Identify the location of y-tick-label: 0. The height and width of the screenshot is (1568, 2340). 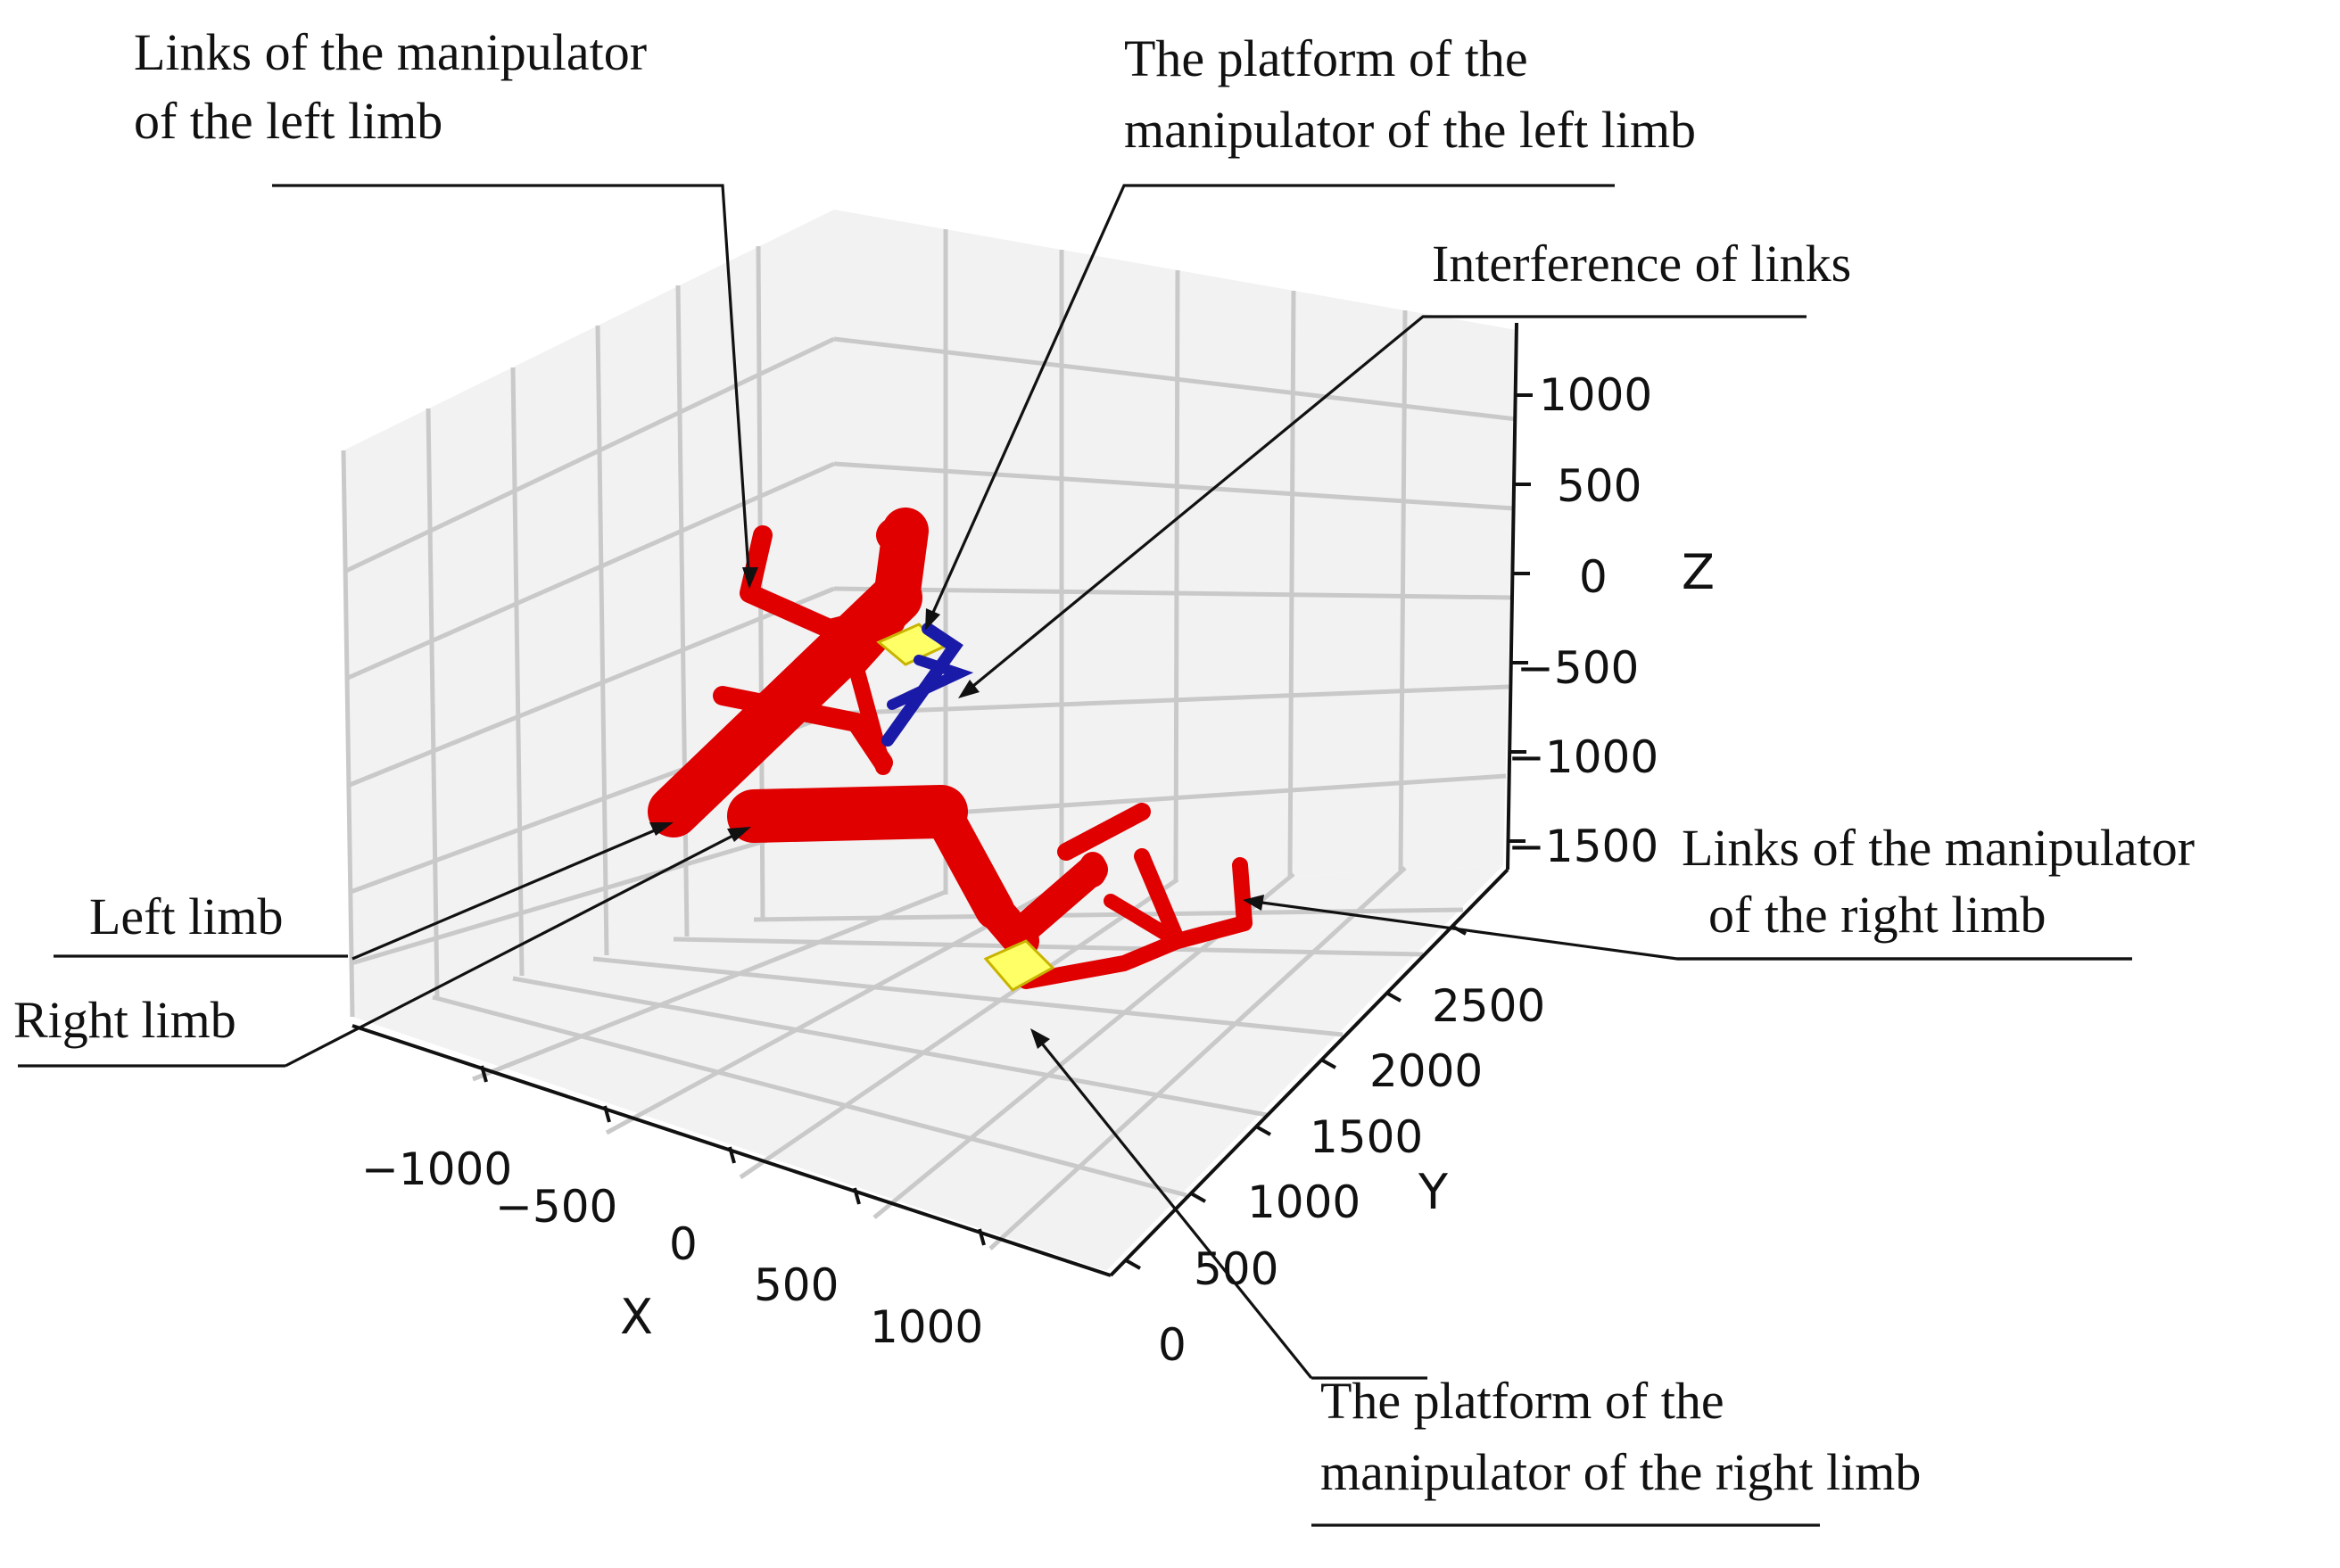
(1172, 1345).